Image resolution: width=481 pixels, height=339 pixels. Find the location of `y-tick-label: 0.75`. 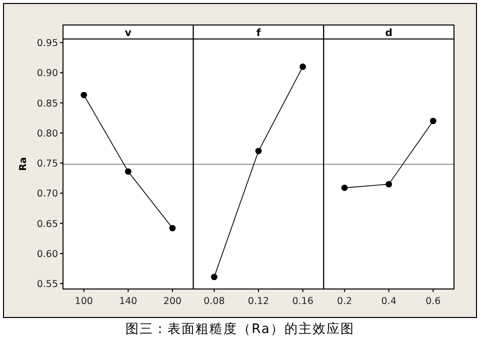

y-tick-label: 0.75 is located at coordinates (47, 164).